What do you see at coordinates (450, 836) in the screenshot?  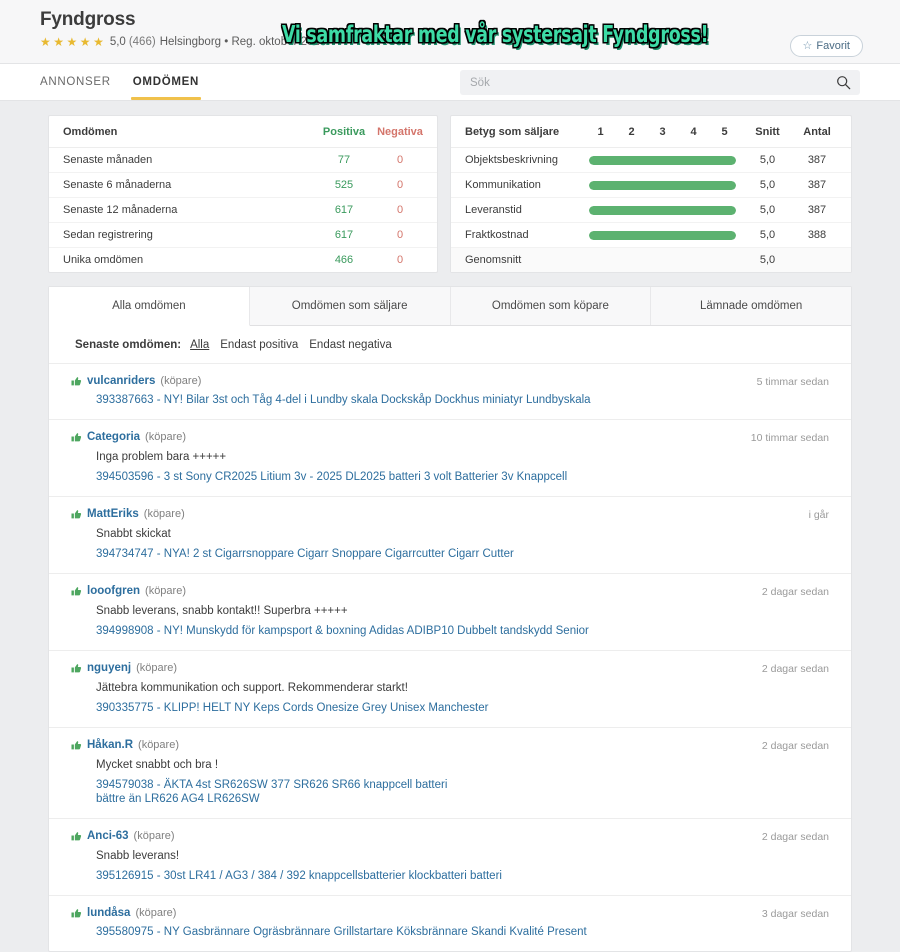 I see `review-header: Anci-63 (köpare)` at bounding box center [450, 836].